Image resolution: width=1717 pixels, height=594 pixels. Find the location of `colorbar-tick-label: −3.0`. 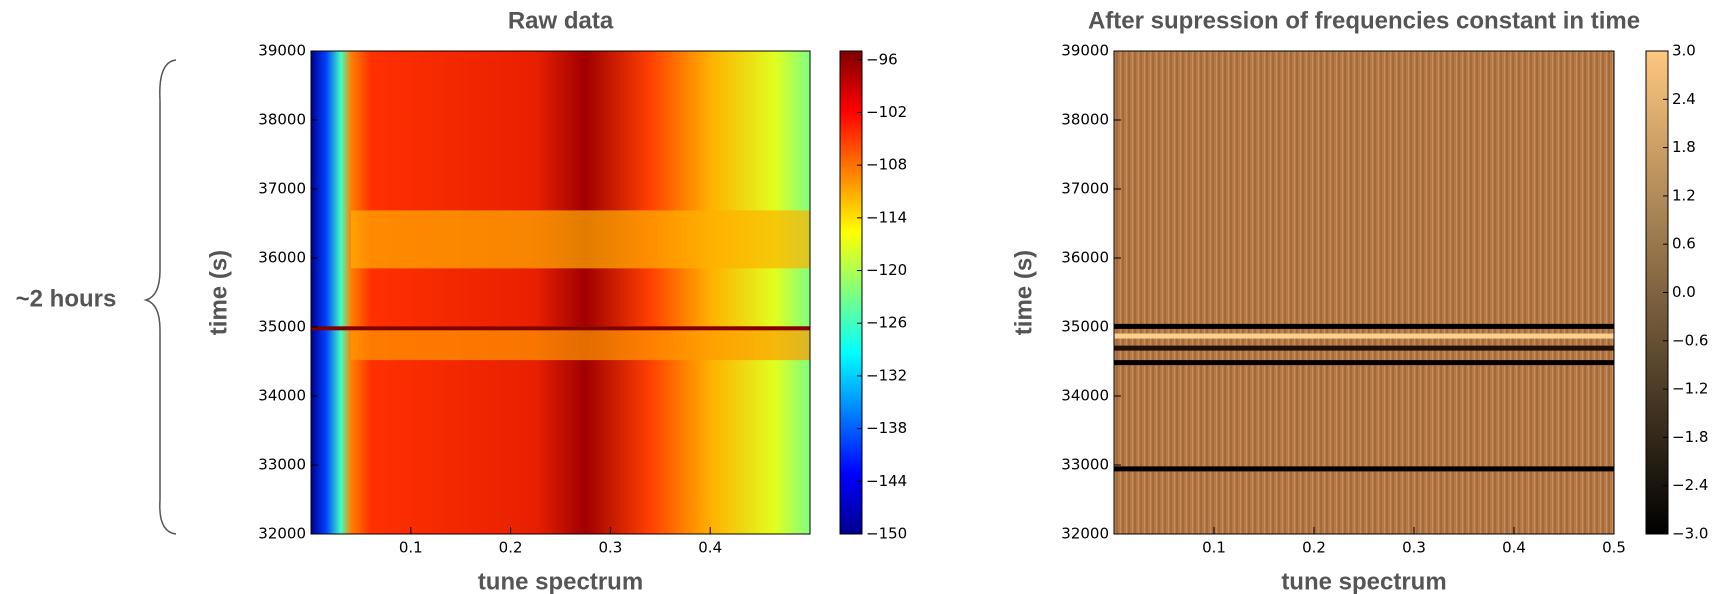

colorbar-tick-label: −3.0 is located at coordinates (1690, 534).